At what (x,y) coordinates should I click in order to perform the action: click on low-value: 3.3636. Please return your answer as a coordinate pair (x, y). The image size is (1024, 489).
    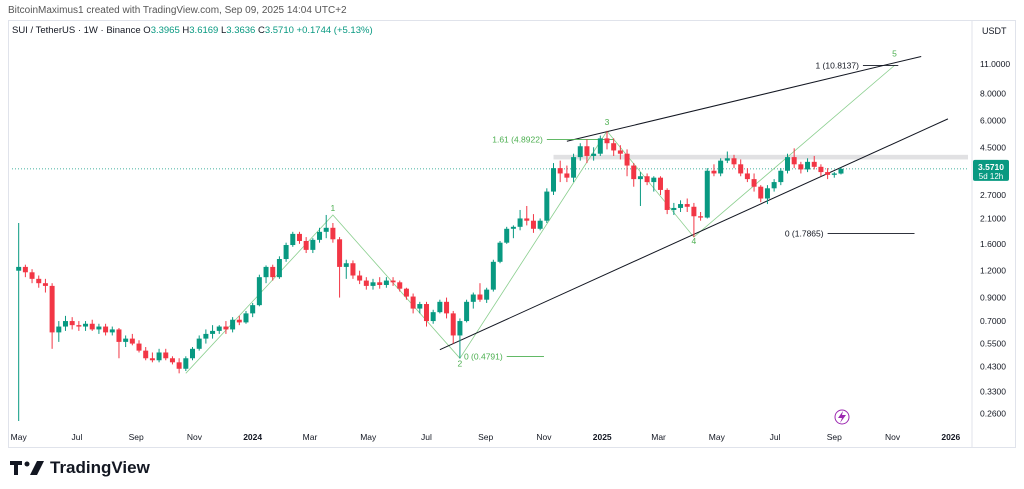
    Looking at the image, I should click on (241, 30).